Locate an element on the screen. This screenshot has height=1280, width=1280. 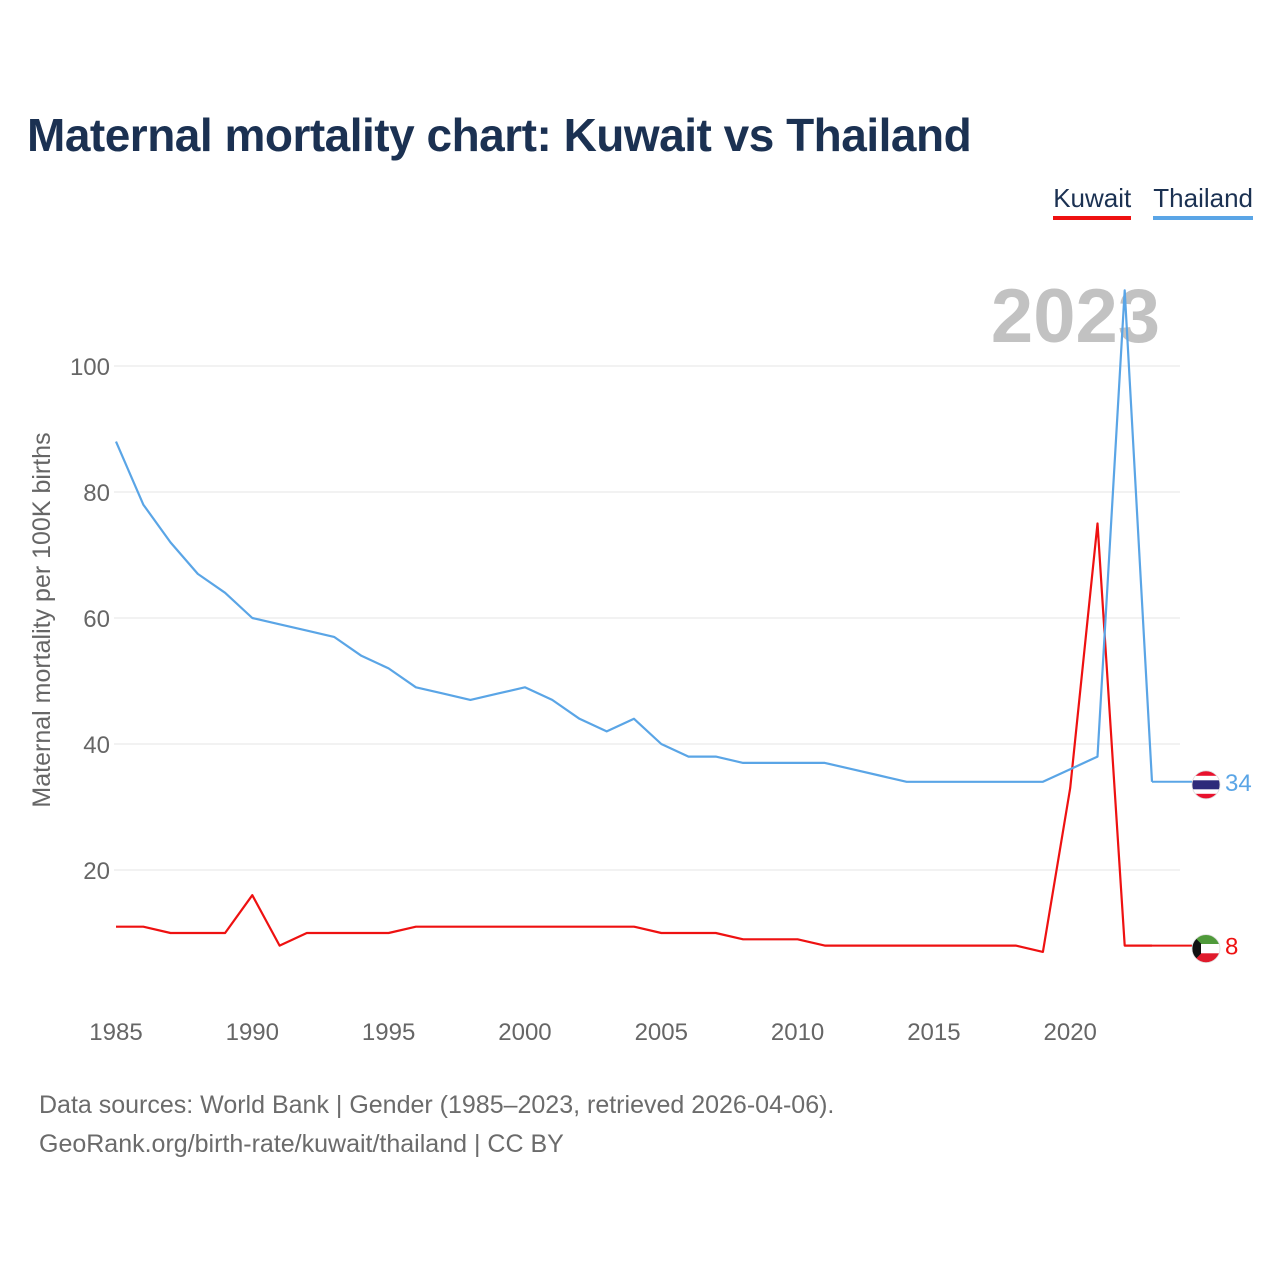
flag-thailand-icon is located at coordinates (1206, 785).